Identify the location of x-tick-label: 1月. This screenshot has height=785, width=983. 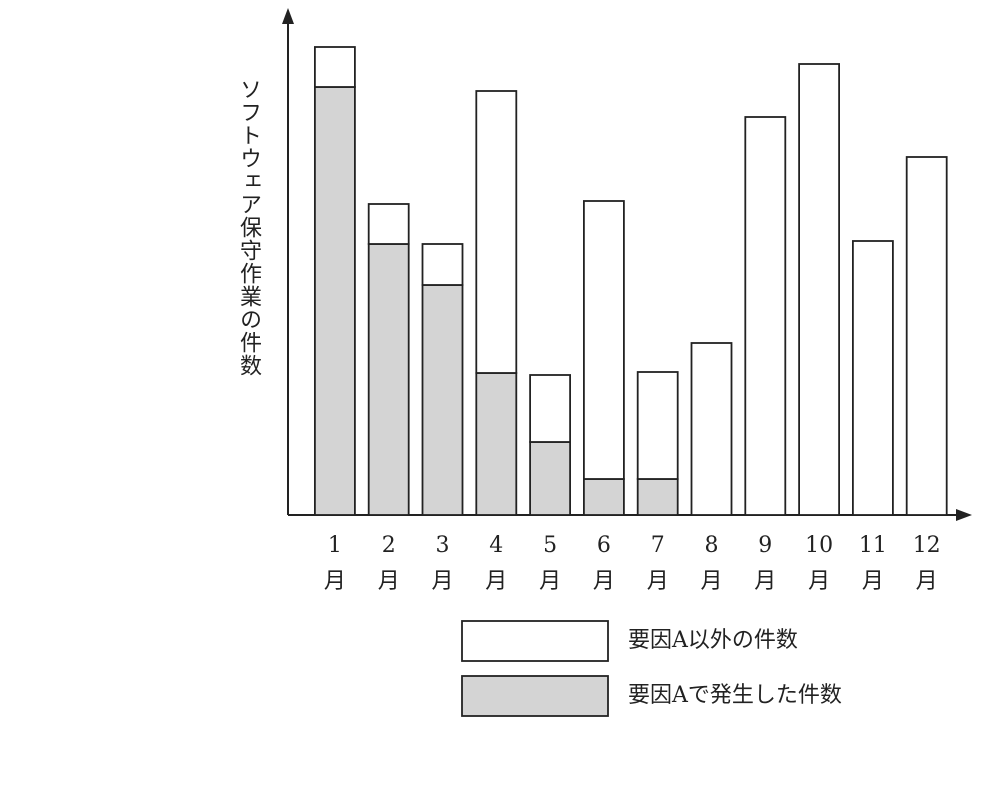
(334, 563).